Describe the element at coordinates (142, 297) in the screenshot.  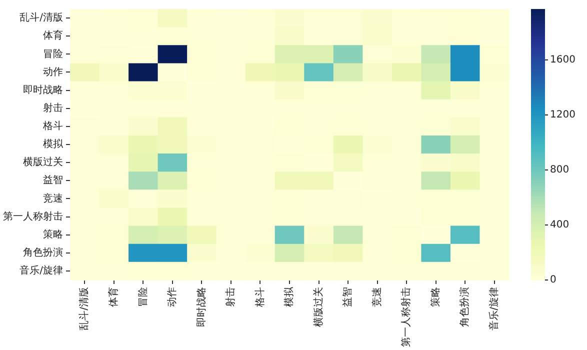
I see `x-tick-label: 冒险` at that location.